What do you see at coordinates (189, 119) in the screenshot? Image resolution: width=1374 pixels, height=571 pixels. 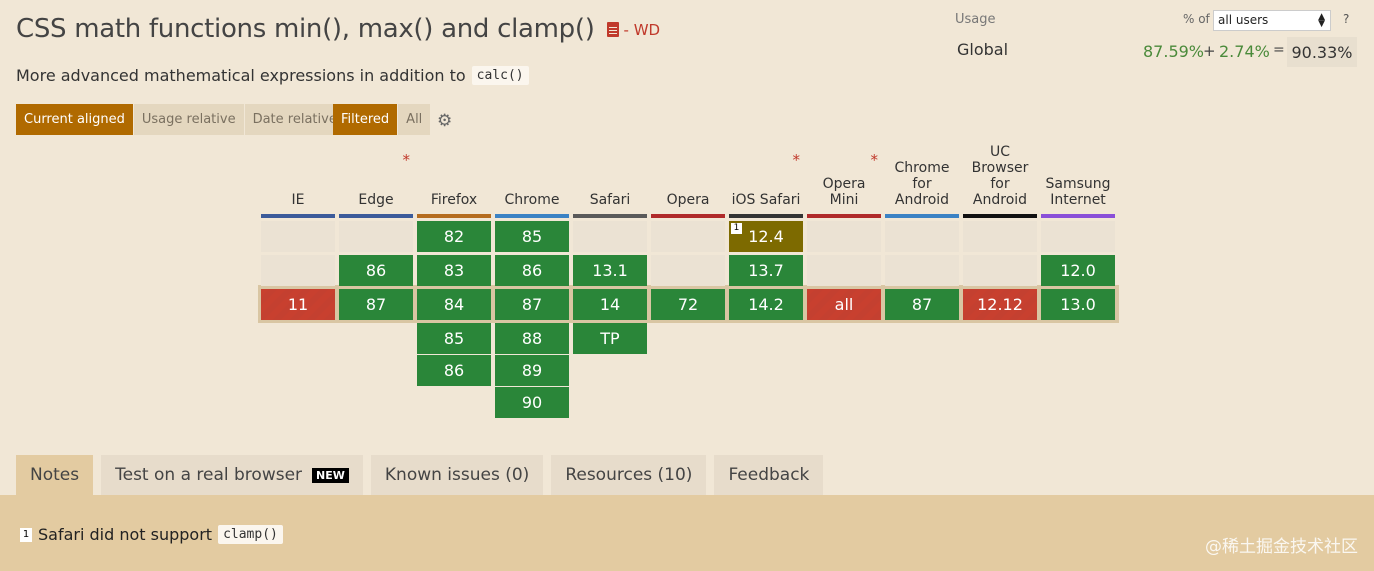 I see `usage-relative-button: Usage relative` at bounding box center [189, 119].